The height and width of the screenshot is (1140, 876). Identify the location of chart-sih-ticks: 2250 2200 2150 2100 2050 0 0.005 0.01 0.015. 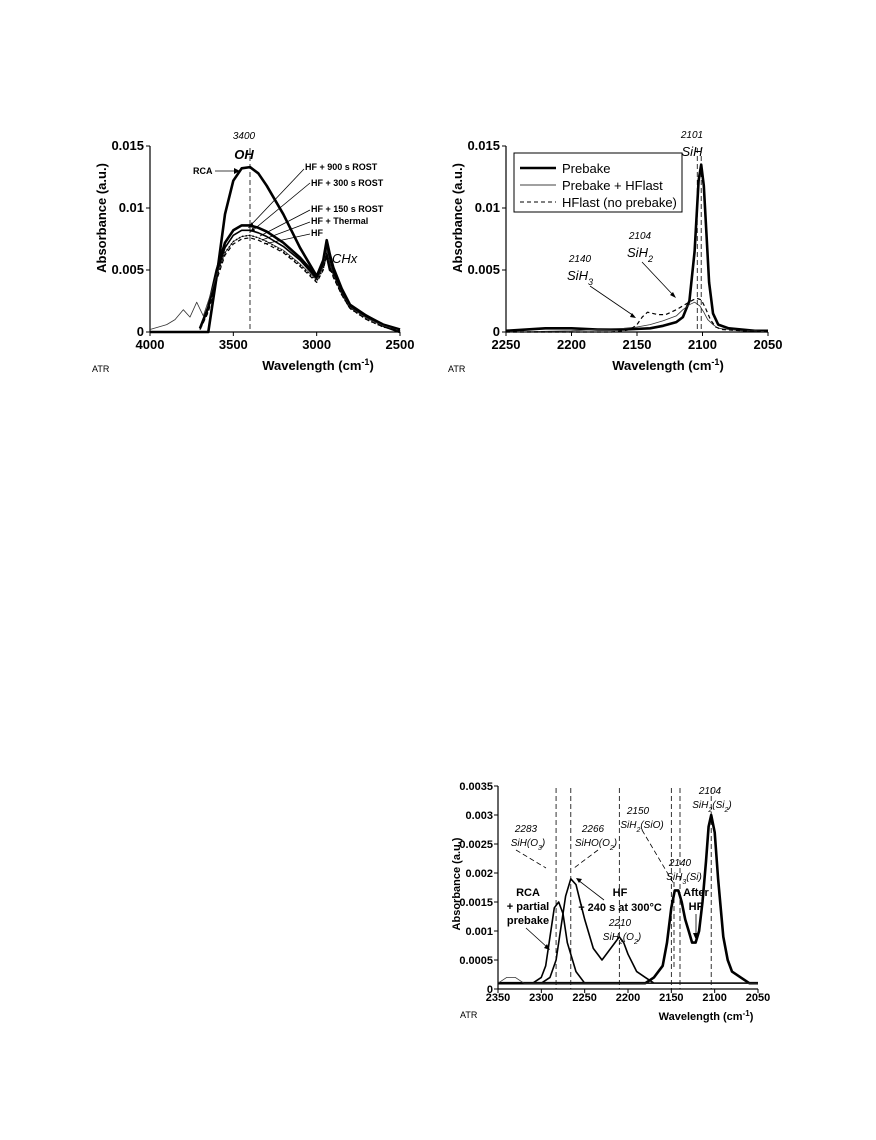
(624, 245).